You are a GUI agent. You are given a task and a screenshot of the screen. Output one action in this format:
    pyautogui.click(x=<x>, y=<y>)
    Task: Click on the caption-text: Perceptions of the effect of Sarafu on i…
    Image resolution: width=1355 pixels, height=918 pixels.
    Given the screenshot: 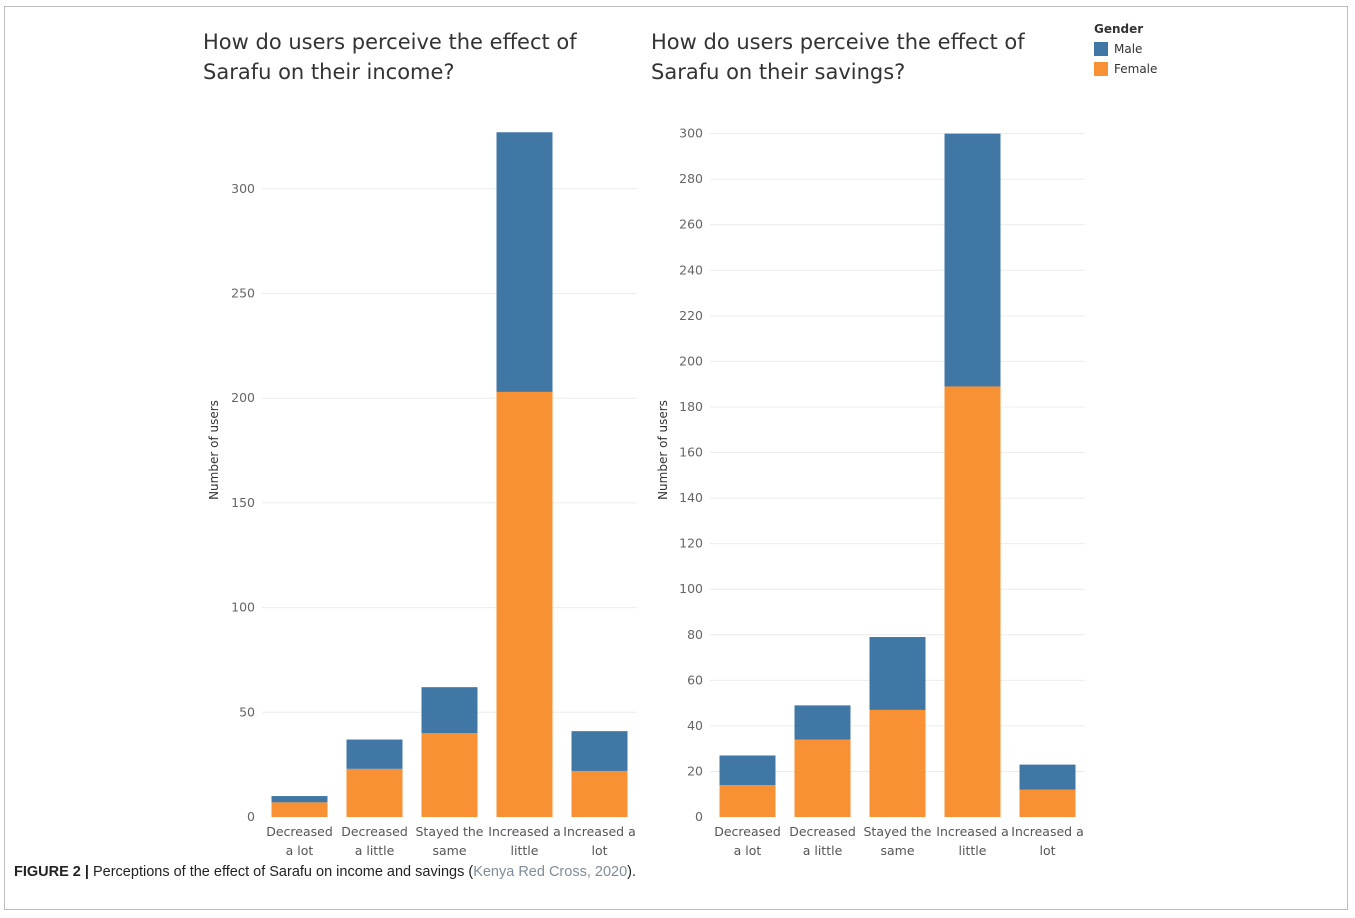 What is the action you would take?
    pyautogui.click(x=281, y=872)
    